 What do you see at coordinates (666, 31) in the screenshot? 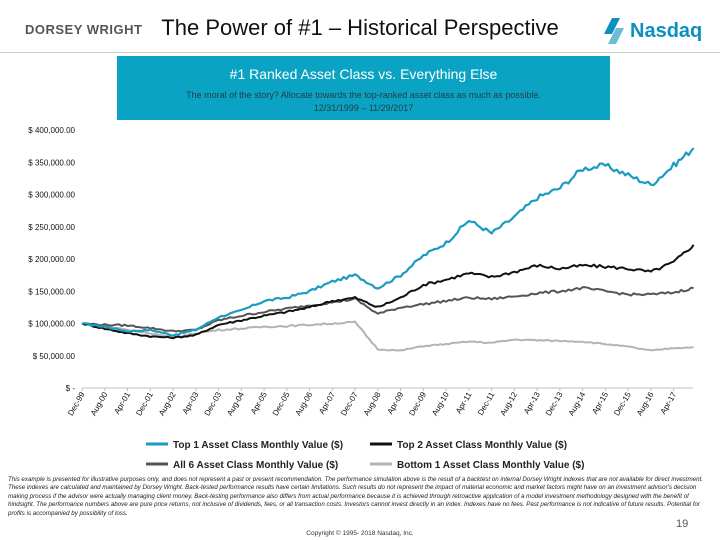
I see `nasdaq-wordmark: Nasdaq` at bounding box center [666, 31].